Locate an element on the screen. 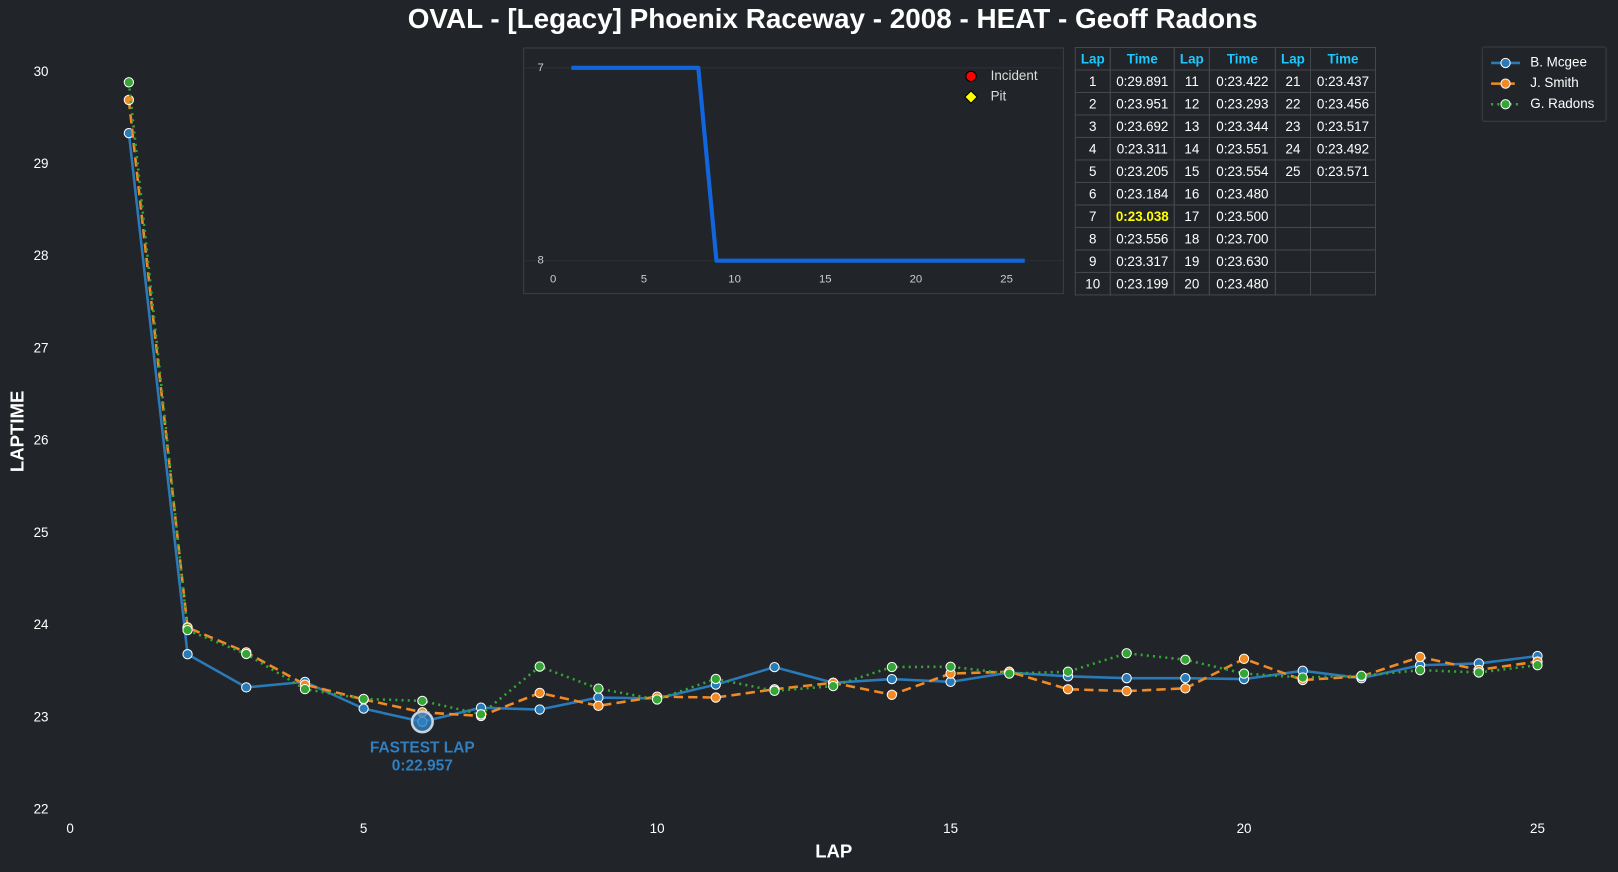 This screenshot has height=872, width=1618. table-text: 0:23.184 is located at coordinates (1142, 193).